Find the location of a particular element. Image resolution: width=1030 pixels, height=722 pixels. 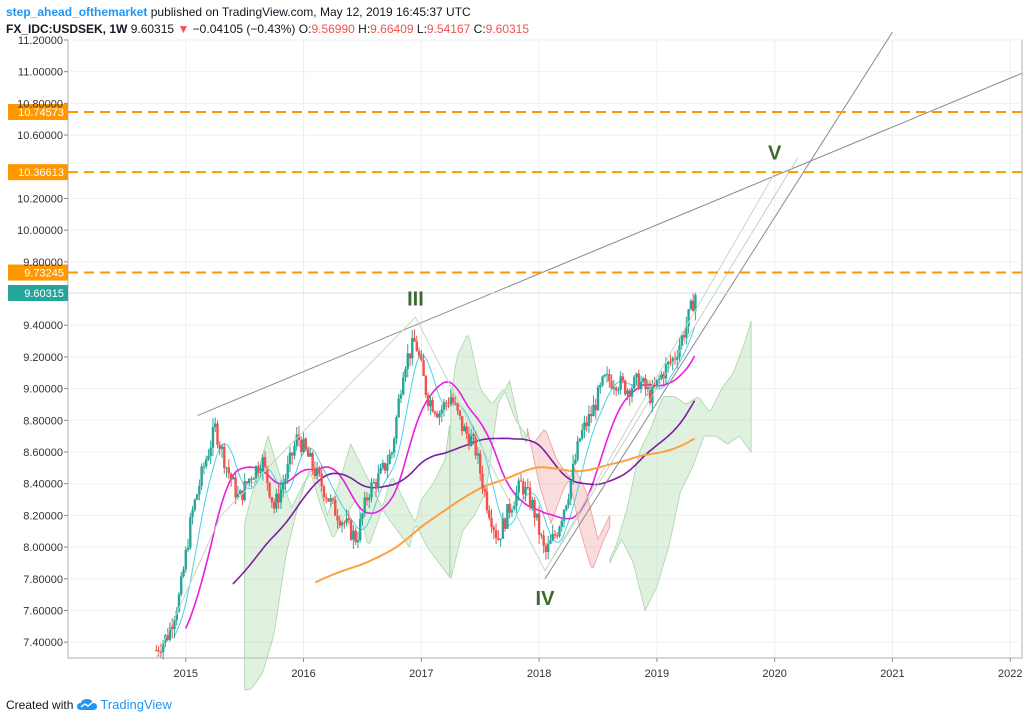

x-tick-label: 2018 is located at coordinates (539, 674).